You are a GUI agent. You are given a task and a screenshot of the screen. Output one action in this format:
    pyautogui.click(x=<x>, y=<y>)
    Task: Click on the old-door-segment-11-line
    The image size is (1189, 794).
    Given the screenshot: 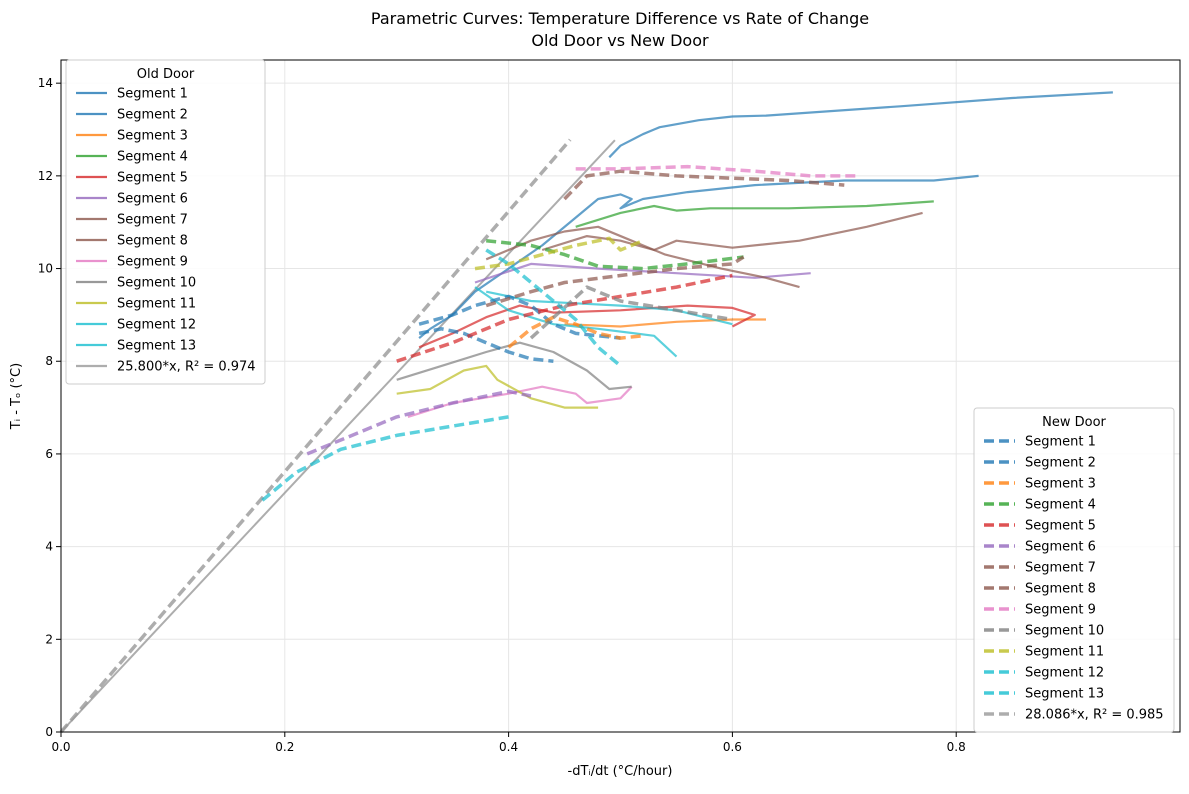 What is the action you would take?
    pyautogui.click(x=497, y=386)
    